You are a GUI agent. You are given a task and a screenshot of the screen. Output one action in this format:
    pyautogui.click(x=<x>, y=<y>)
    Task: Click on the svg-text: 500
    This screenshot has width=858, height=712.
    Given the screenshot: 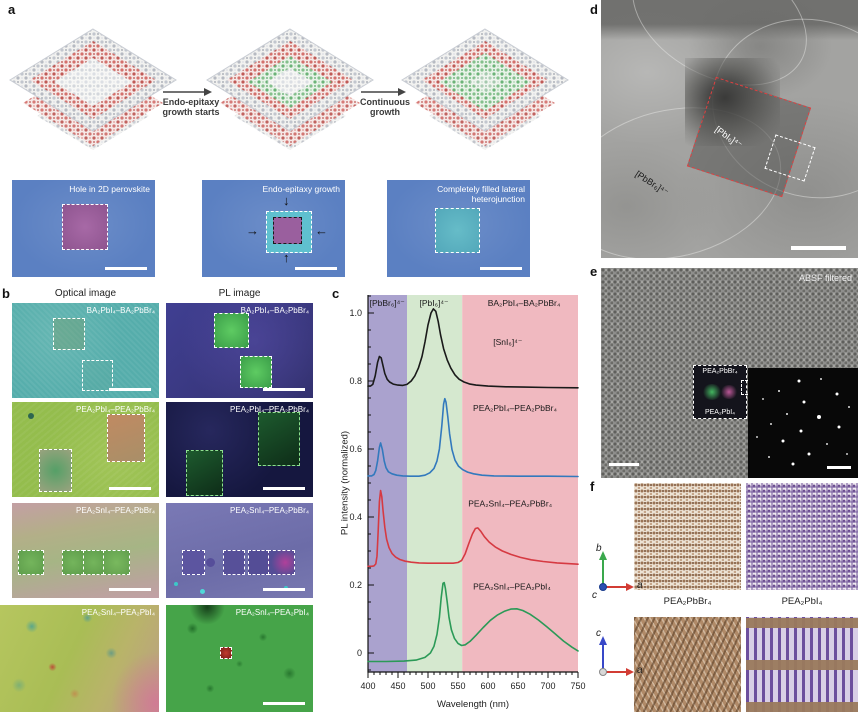 What is the action you would take?
    pyautogui.click(x=427, y=686)
    